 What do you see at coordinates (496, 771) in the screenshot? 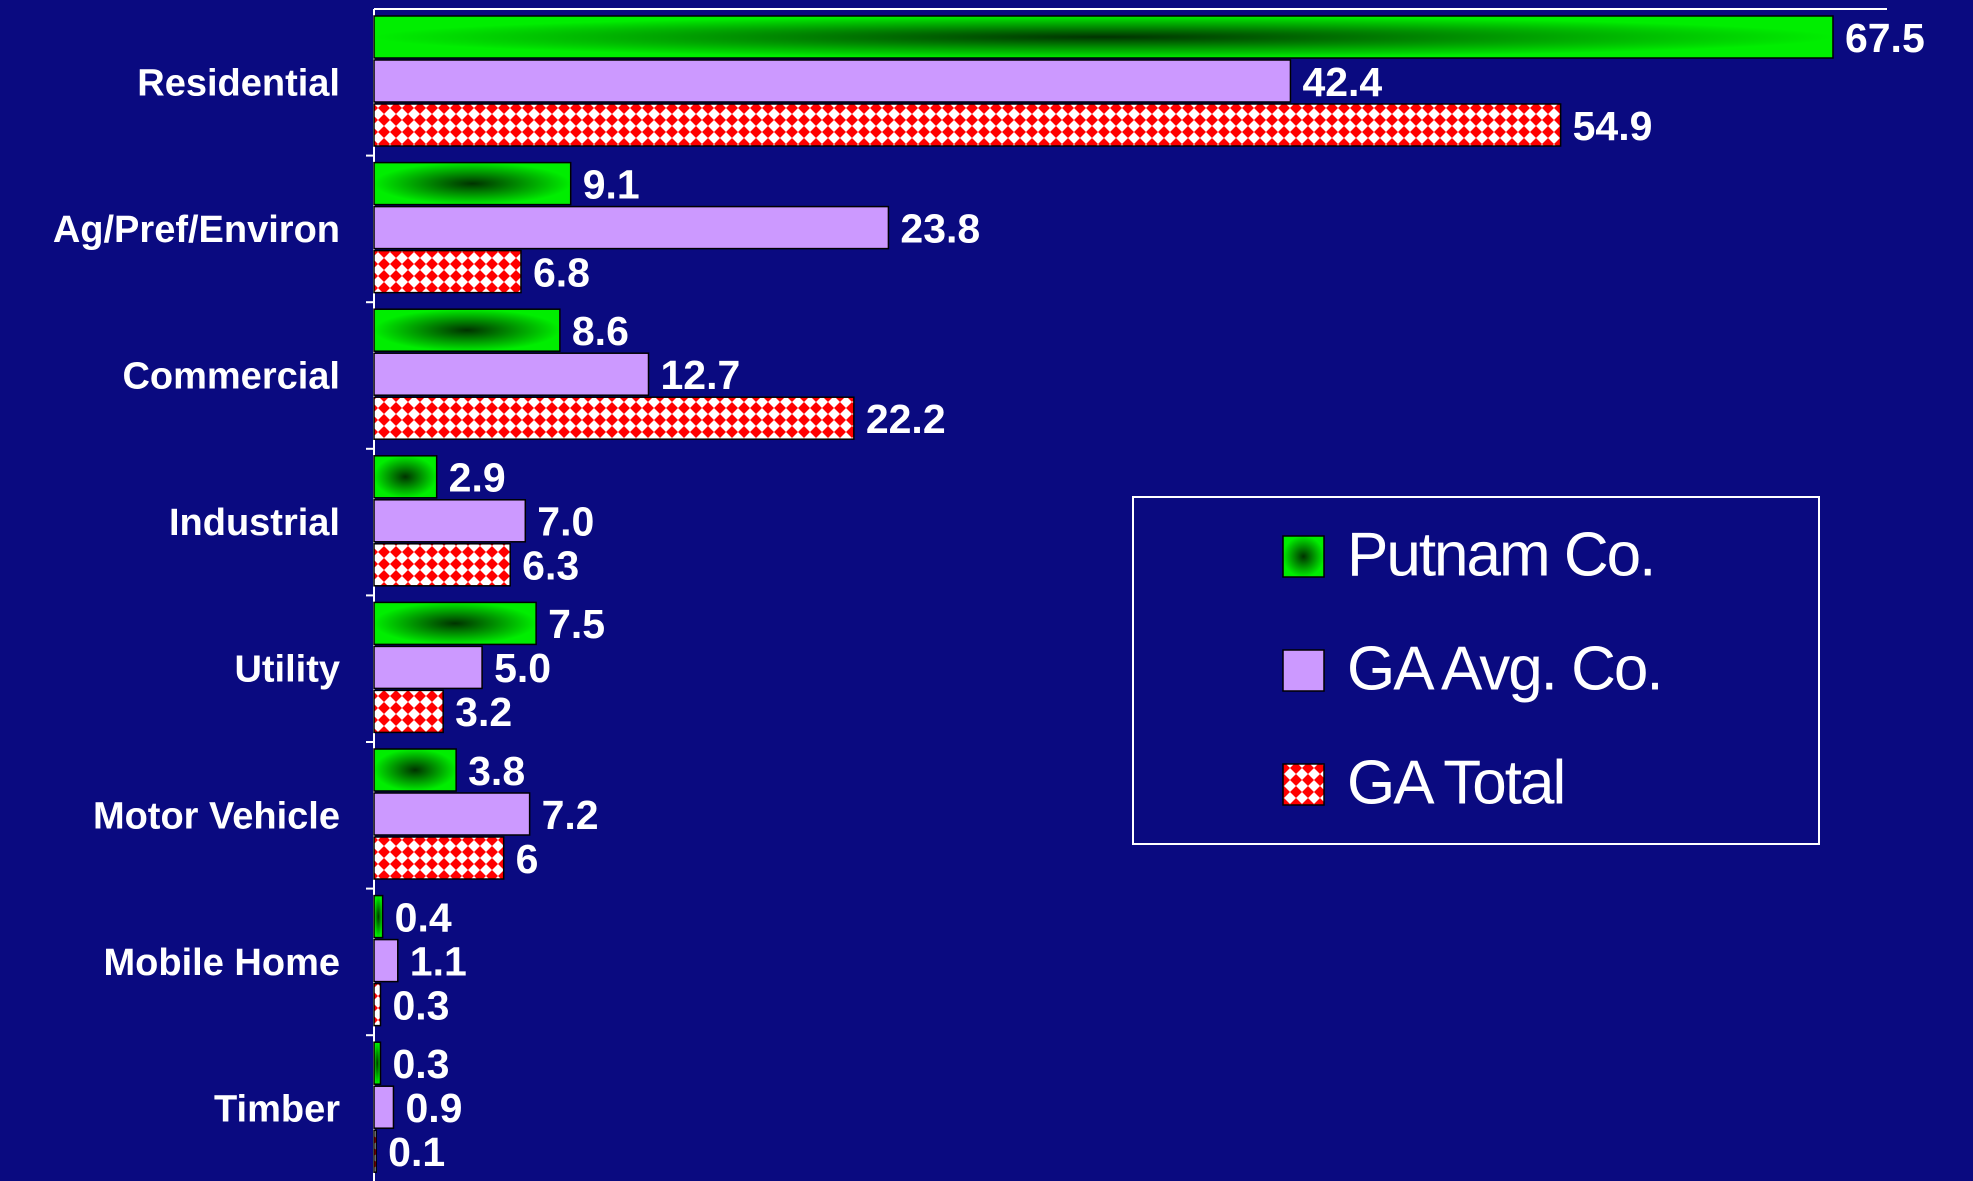
I see `value-label: 3.8` at bounding box center [496, 771].